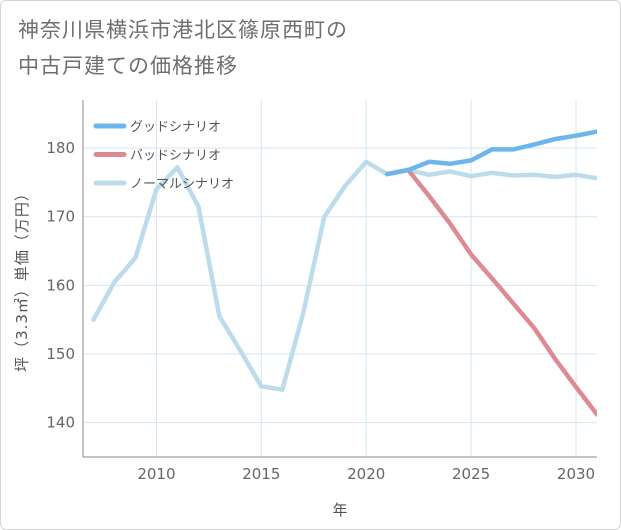 Image resolution: width=621 pixels, height=530 pixels. Describe the element at coordinates (60, 217) in the screenshot. I see `y-tick-label: 170` at that location.